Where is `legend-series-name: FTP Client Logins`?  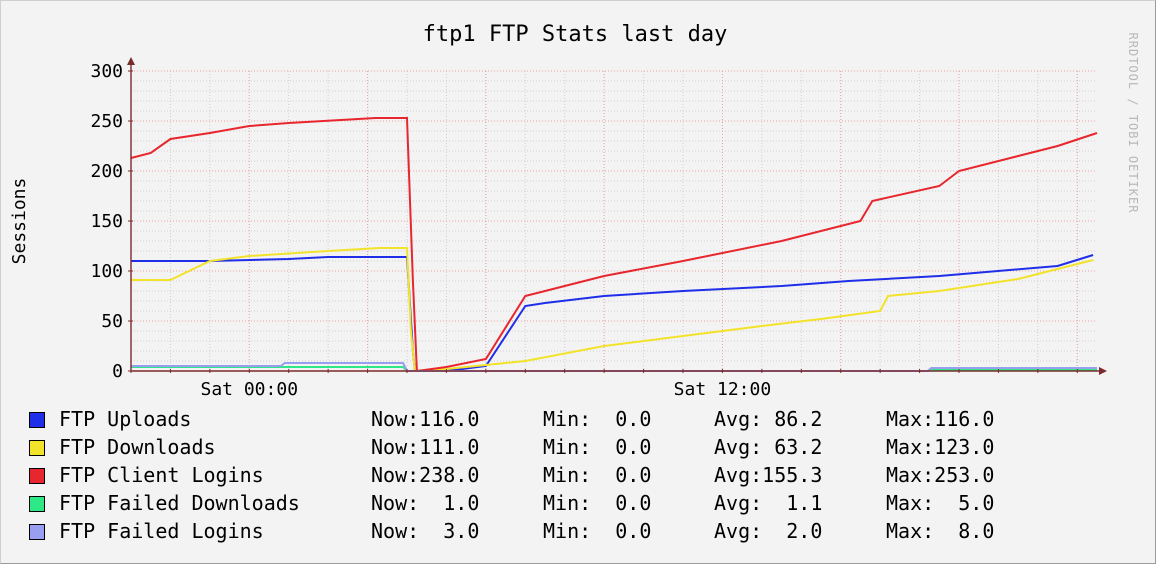
legend-series-name: FTP Client Logins is located at coordinates (161, 475).